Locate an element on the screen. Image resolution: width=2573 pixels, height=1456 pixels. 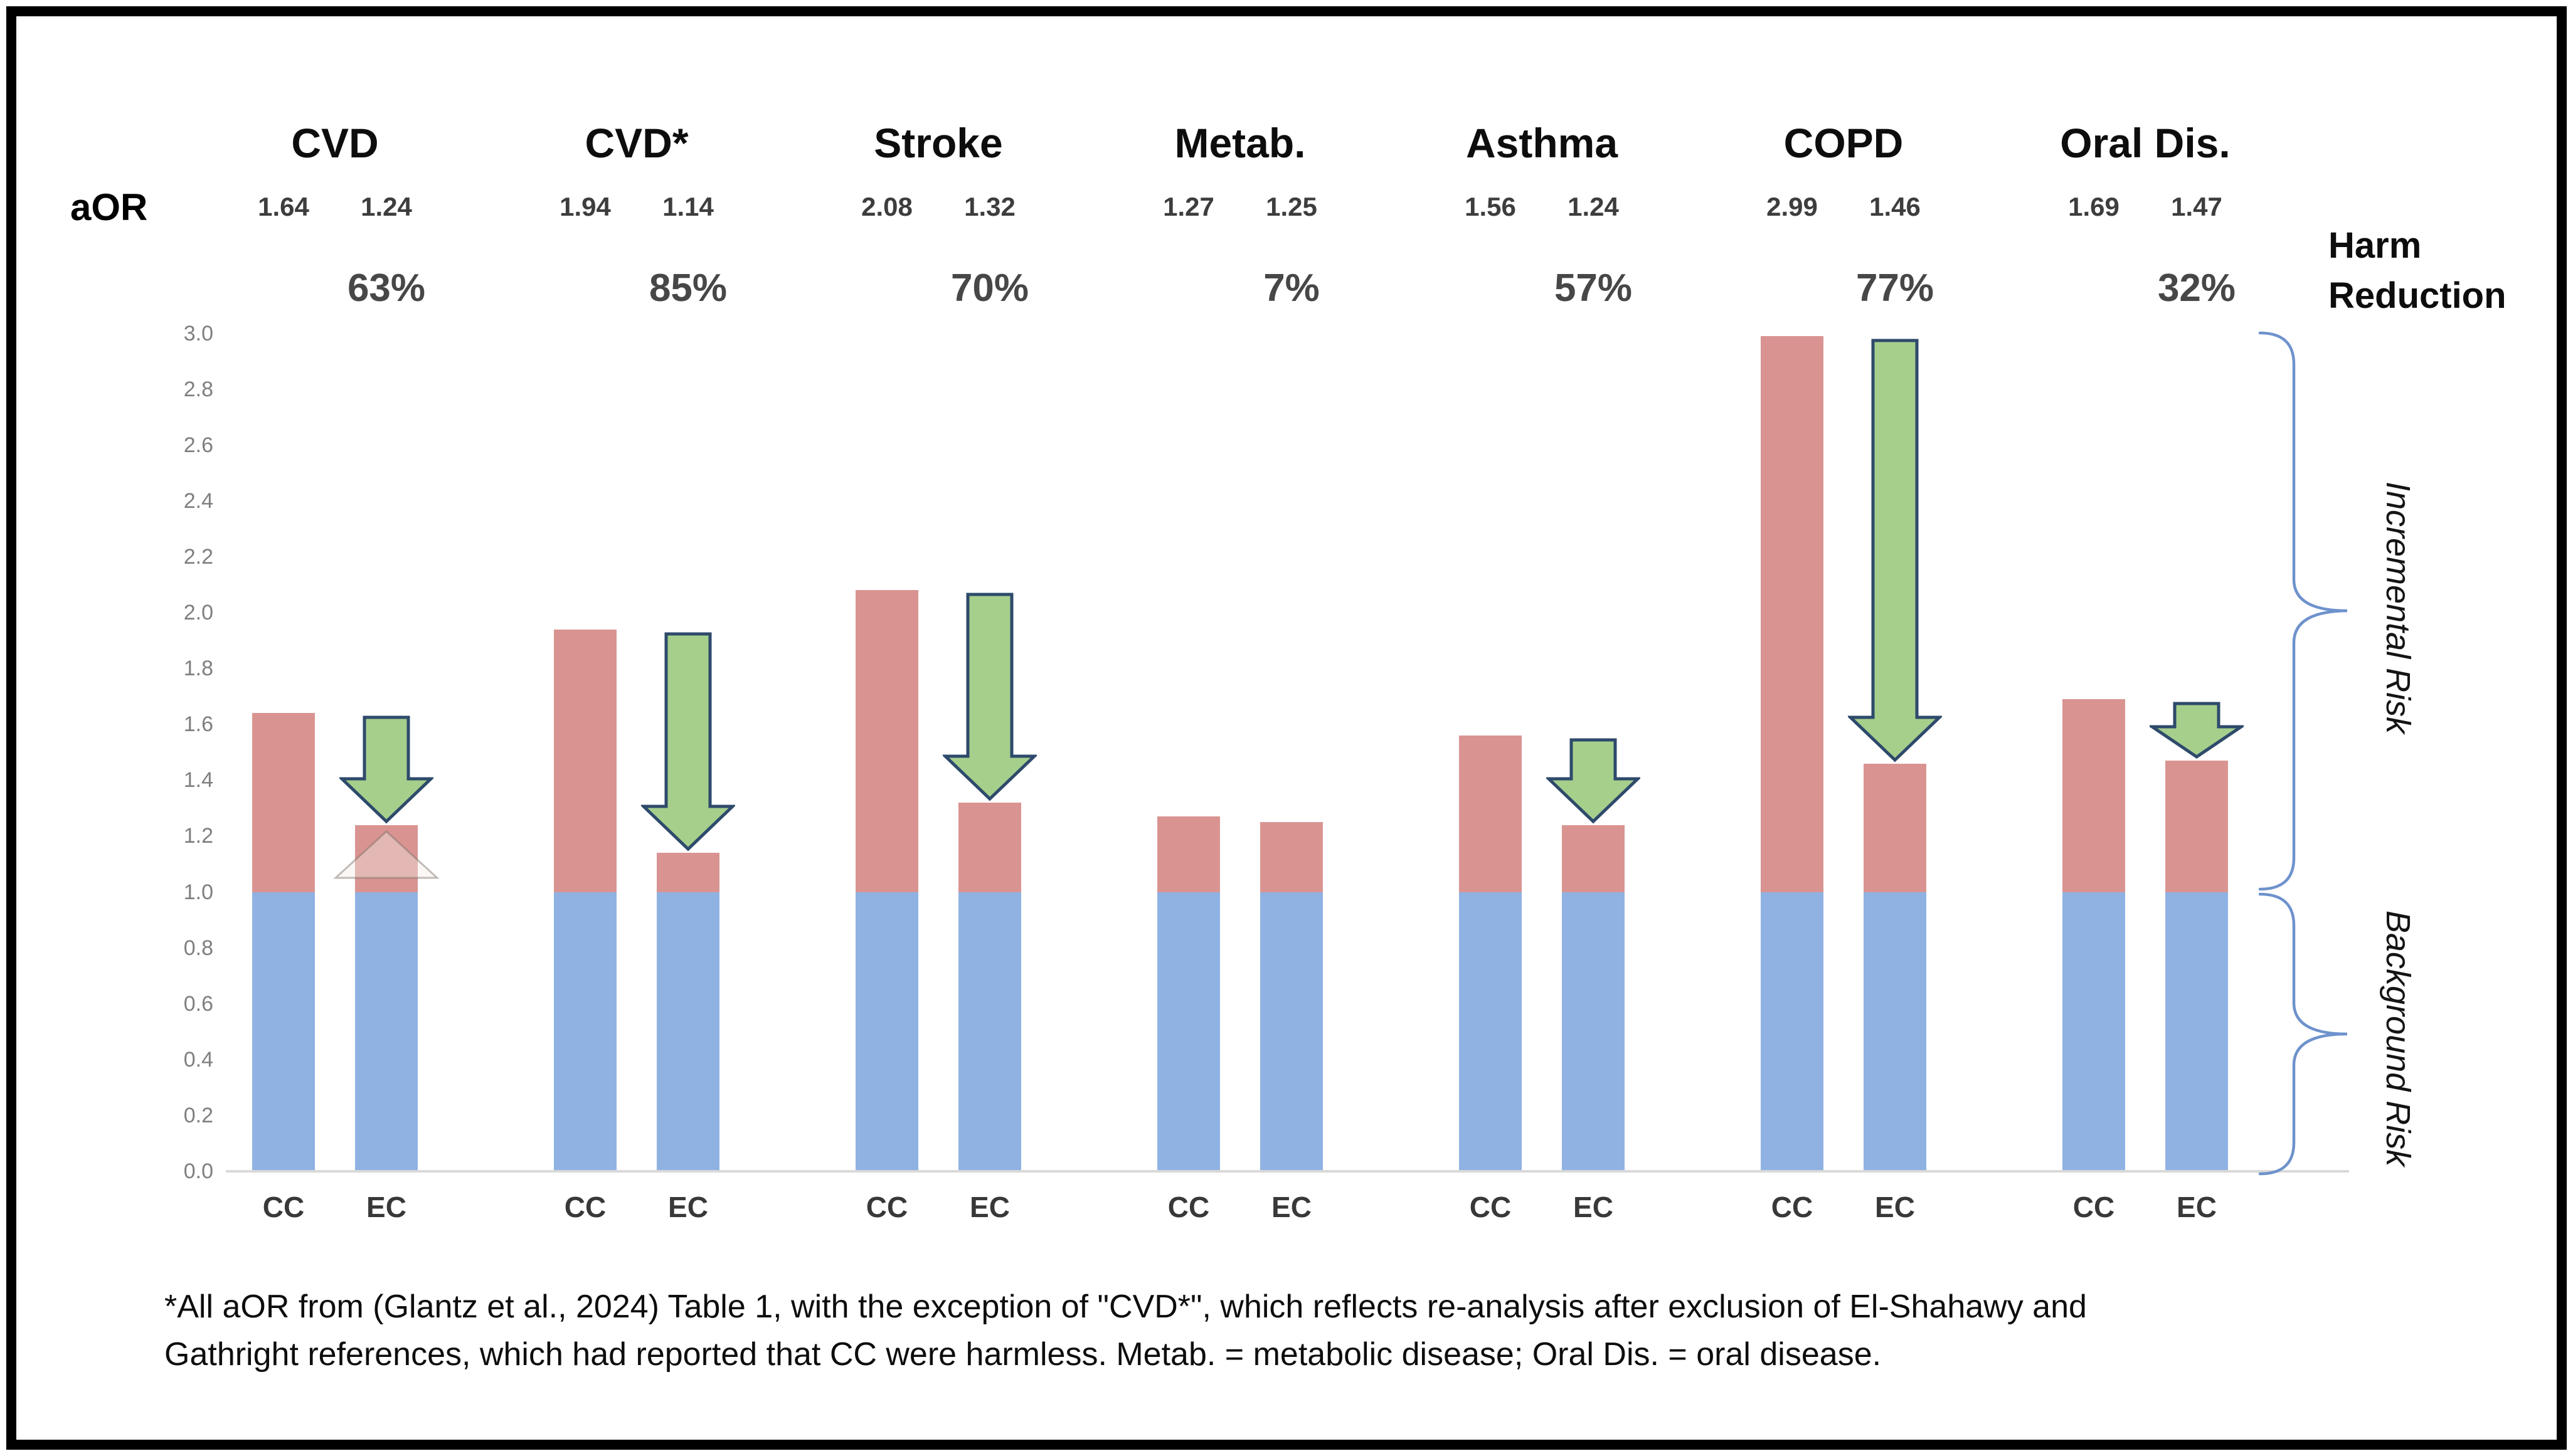
y-tick-label: 0.0 is located at coordinates (198, 1171).